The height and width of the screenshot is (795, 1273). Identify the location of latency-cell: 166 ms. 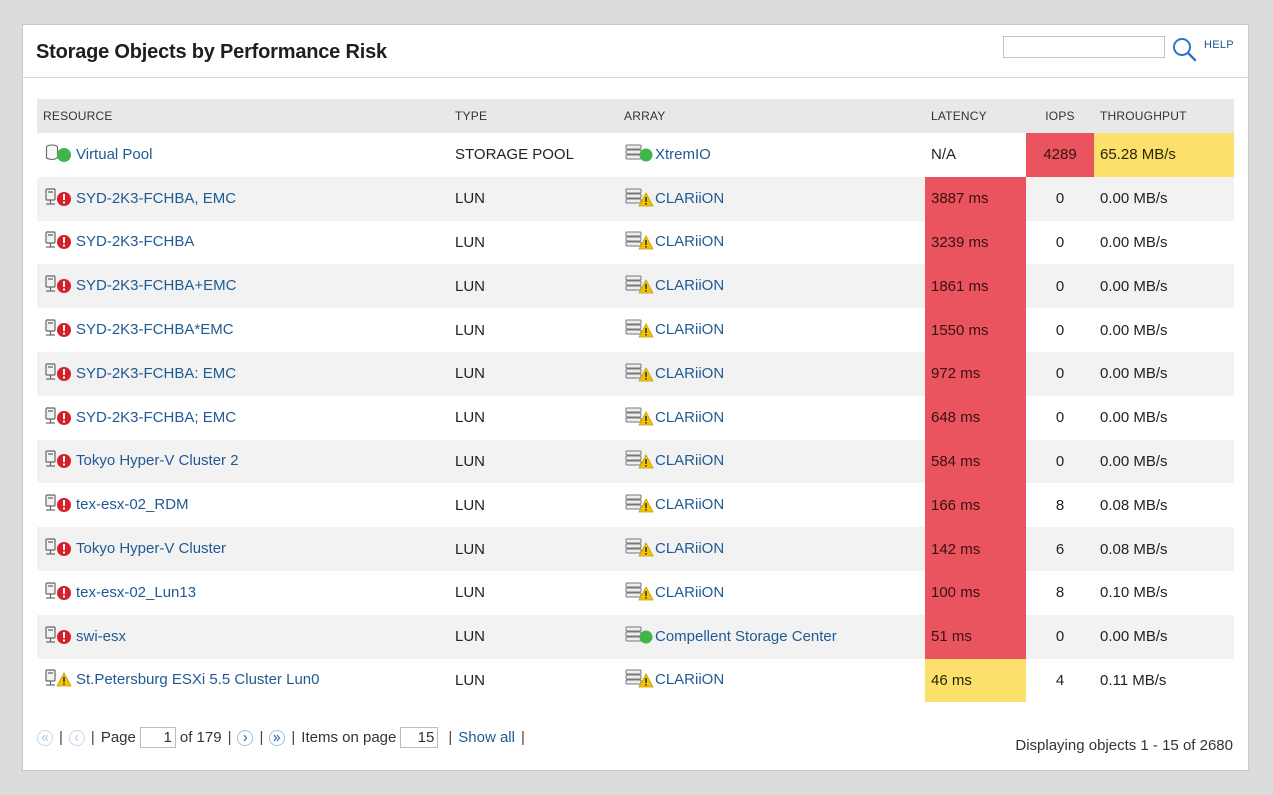
(975, 505).